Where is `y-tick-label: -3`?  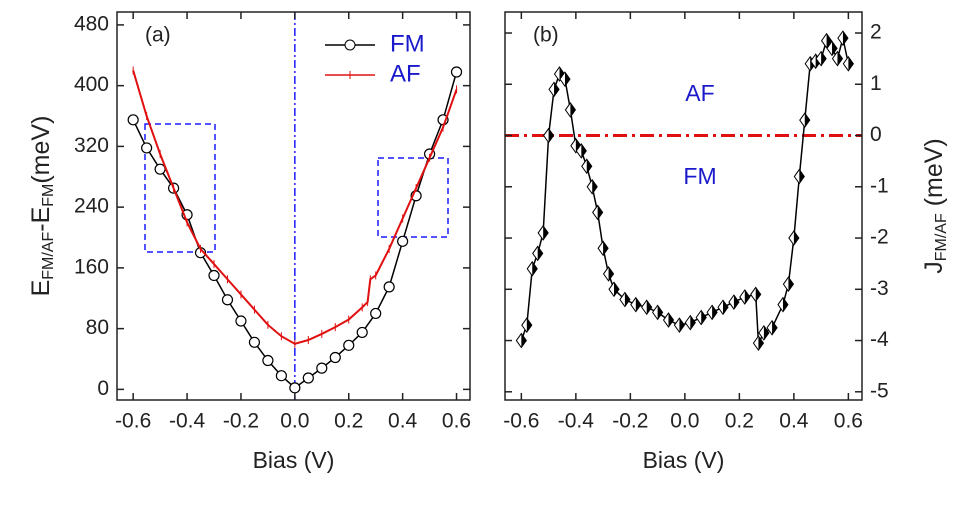
y-tick-label: -3 is located at coordinates (879, 288).